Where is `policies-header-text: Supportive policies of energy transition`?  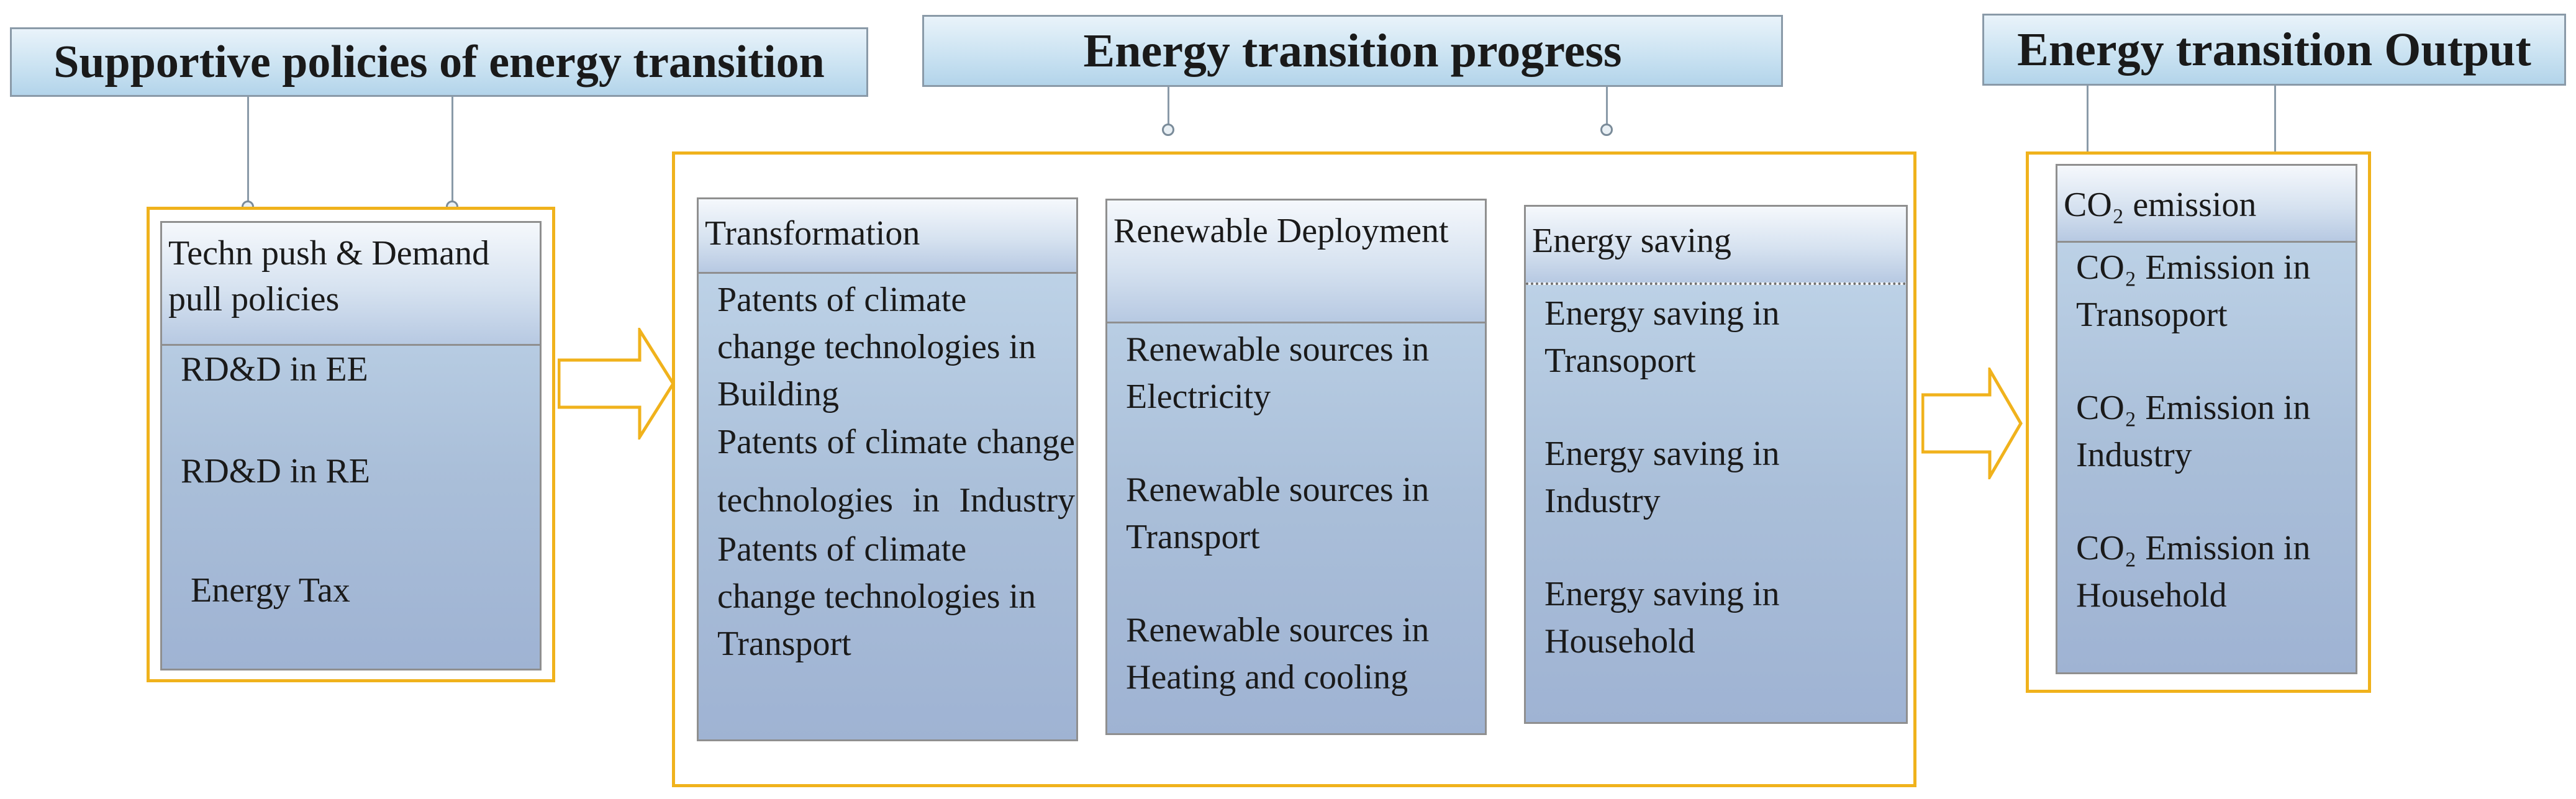
policies-header-text: Supportive policies of energy transition is located at coordinates (439, 62).